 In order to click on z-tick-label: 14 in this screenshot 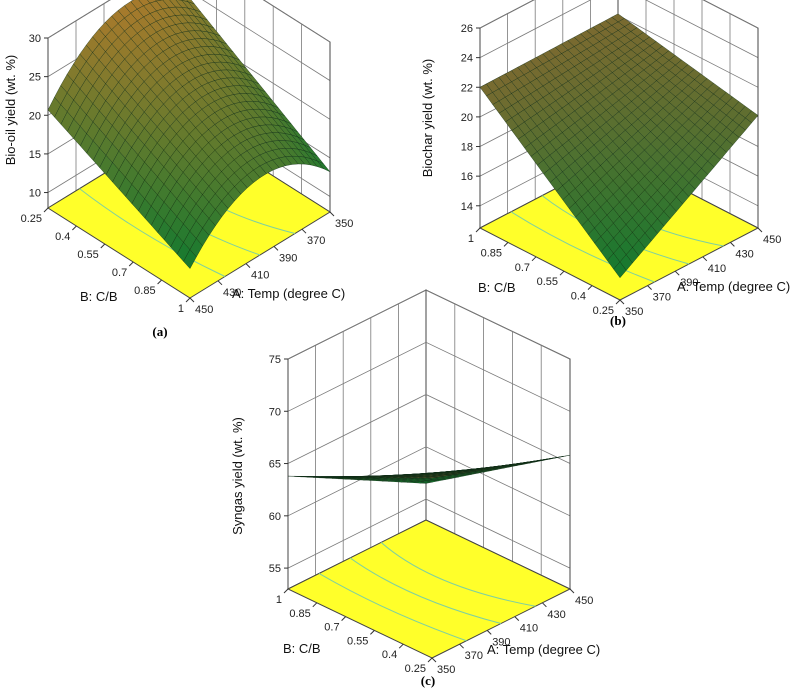, I will do `click(467, 207)`.